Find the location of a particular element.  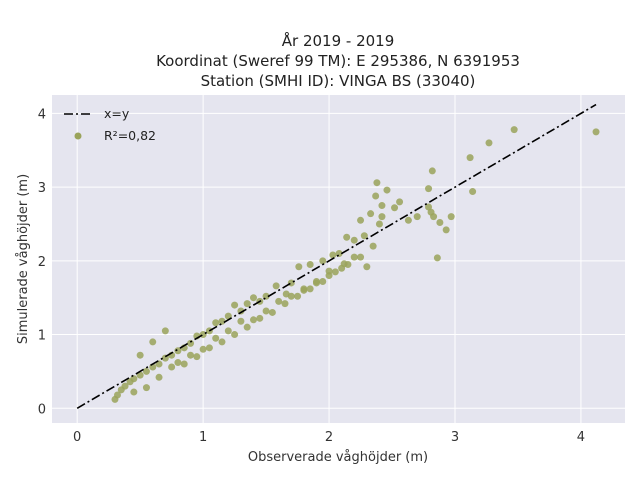

x-tick-label: 1 is located at coordinates (203, 437).